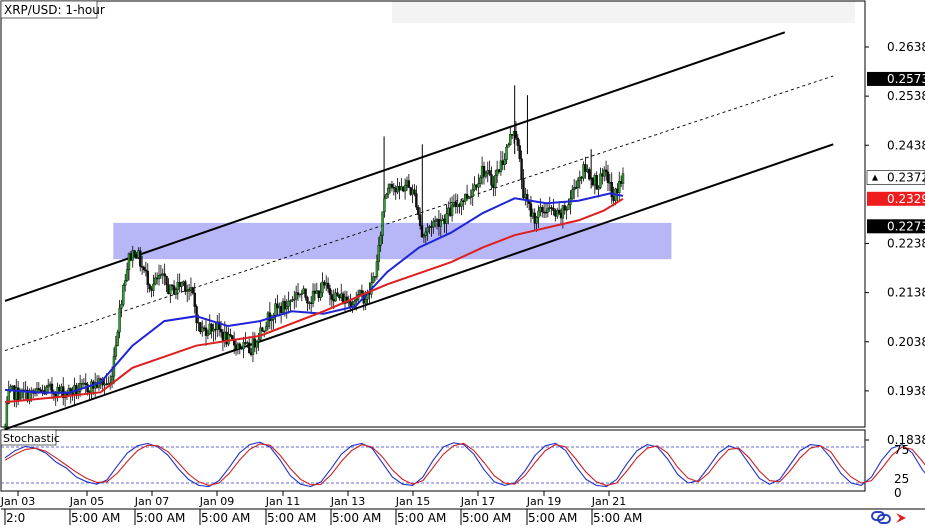 This screenshot has height=529, width=925. What do you see at coordinates (433, 460) in the screenshot?
I see `stochastic-panel-frame` at bounding box center [433, 460].